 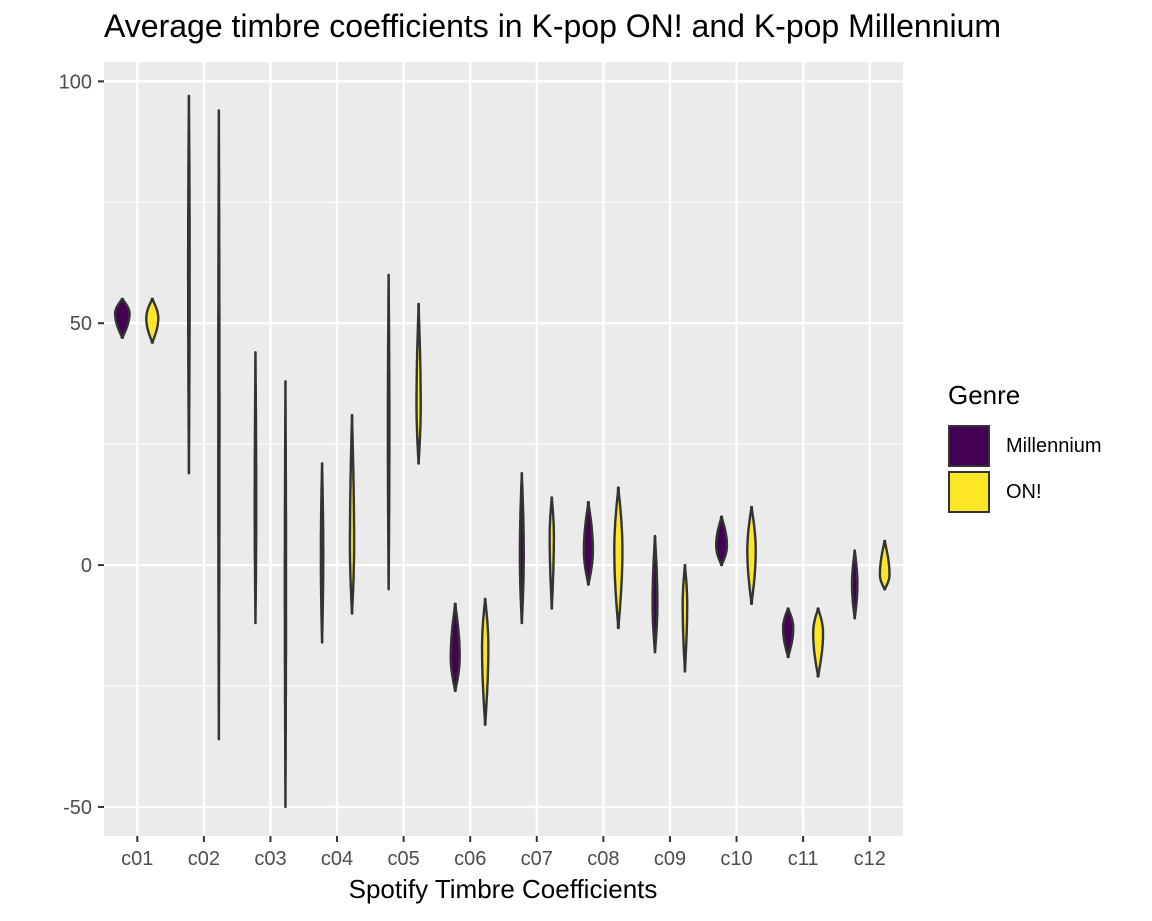 I want to click on legend-label-millennium: Millennium, so click(x=1054, y=445).